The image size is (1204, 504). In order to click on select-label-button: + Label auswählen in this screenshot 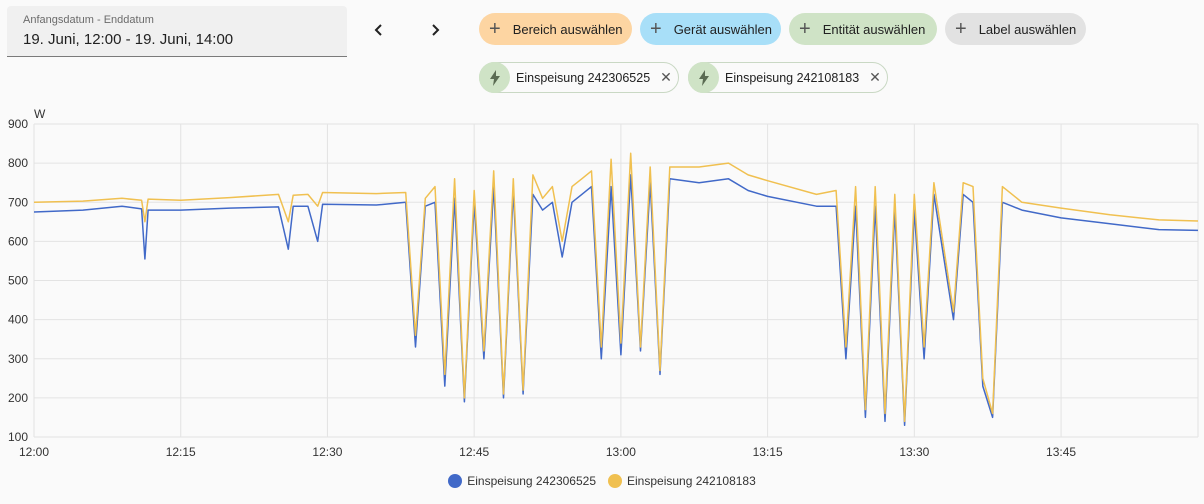, I will do `click(1015, 29)`.